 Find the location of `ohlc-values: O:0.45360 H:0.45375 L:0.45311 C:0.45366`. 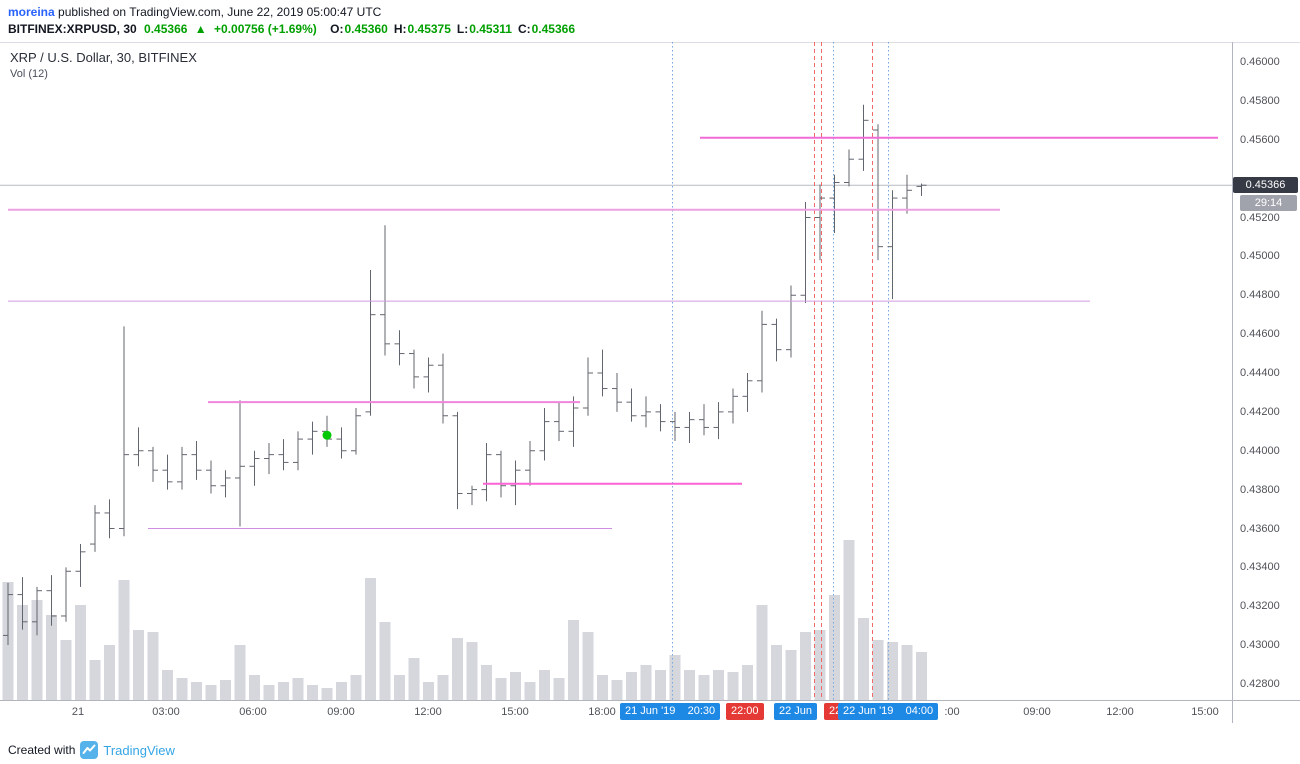

ohlc-values: O:0.45360 H:0.45375 L:0.45311 C:0.45366 is located at coordinates (449, 29).